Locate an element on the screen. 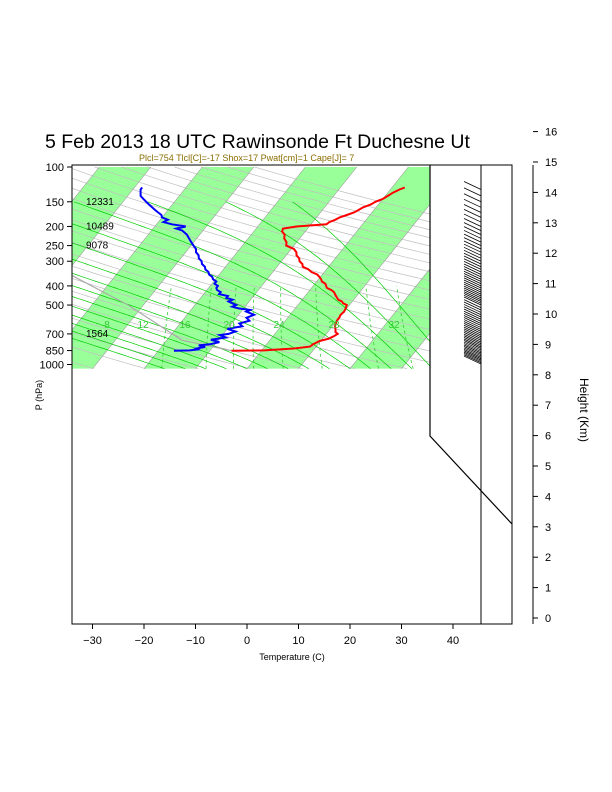 The image size is (612, 792). x-tick-label: 20 is located at coordinates (350, 641).